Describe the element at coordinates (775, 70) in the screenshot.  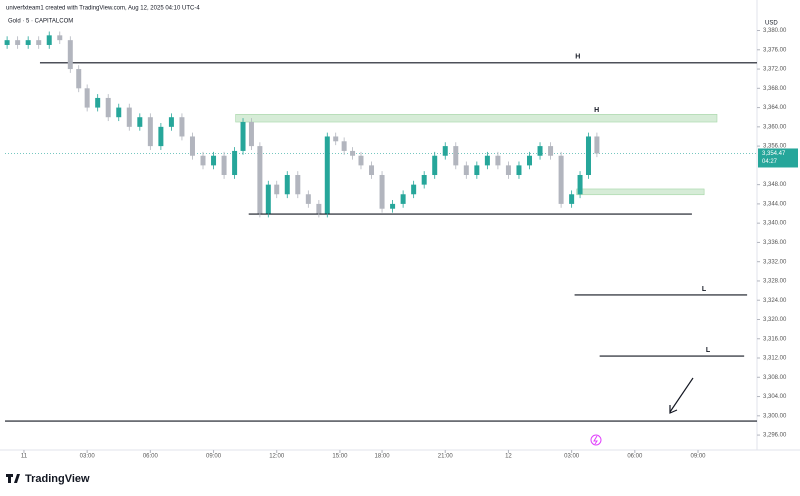
I see `y-tick-label: 3,372.00` at that location.